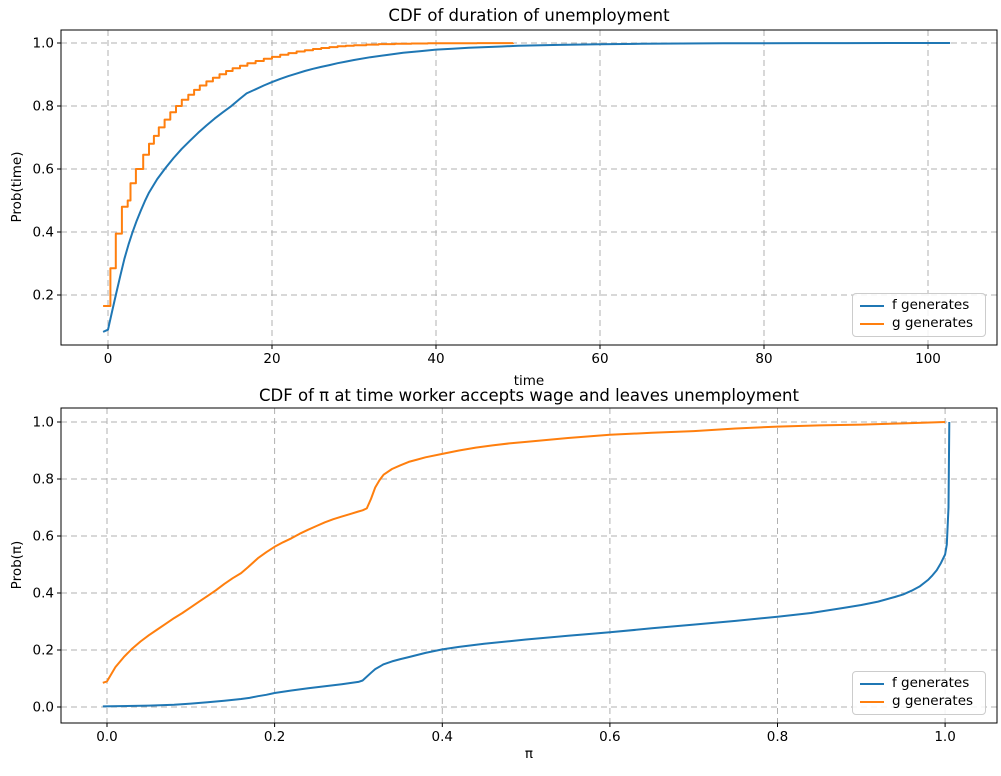 Image resolution: width=1001 pixels, height=776 pixels. What do you see at coordinates (944, 737) in the screenshot?
I see `x-tick-label: 1.0` at bounding box center [944, 737].